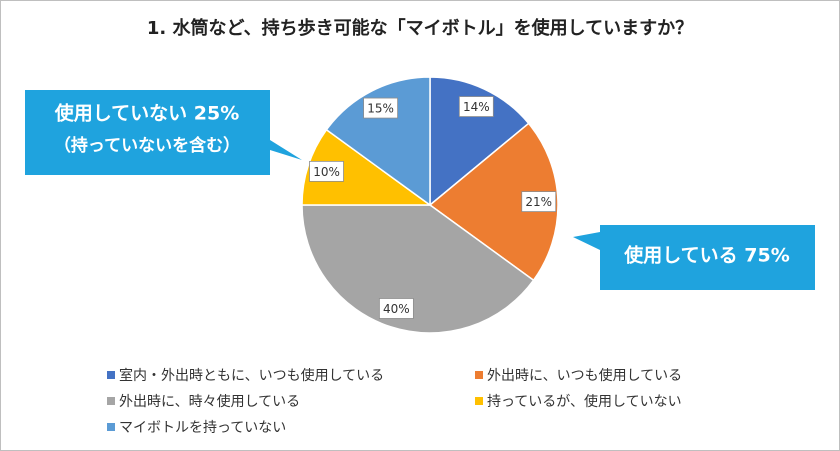  What do you see at coordinates (209, 401) in the screenshot?
I see `legend-label: 外出時に、時々使用している` at bounding box center [209, 401].